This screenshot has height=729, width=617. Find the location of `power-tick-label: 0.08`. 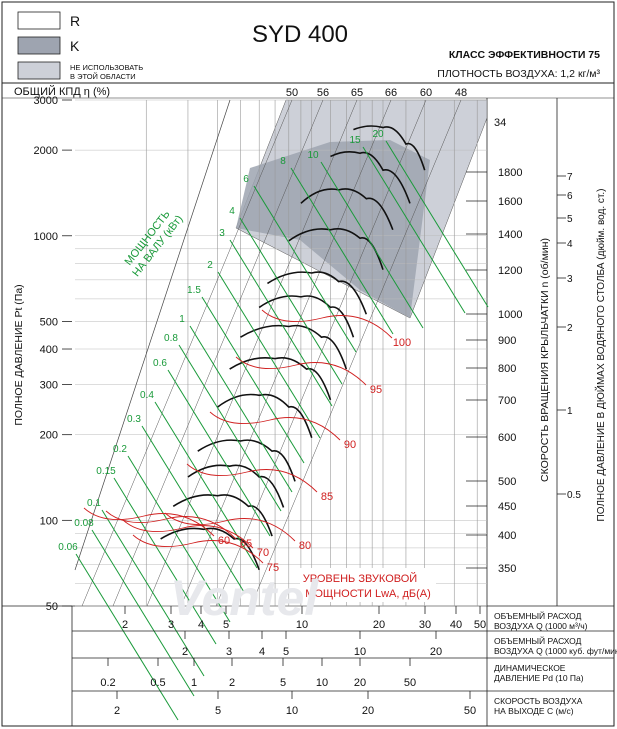

power-tick-label: 0.08 is located at coordinates (84, 523).